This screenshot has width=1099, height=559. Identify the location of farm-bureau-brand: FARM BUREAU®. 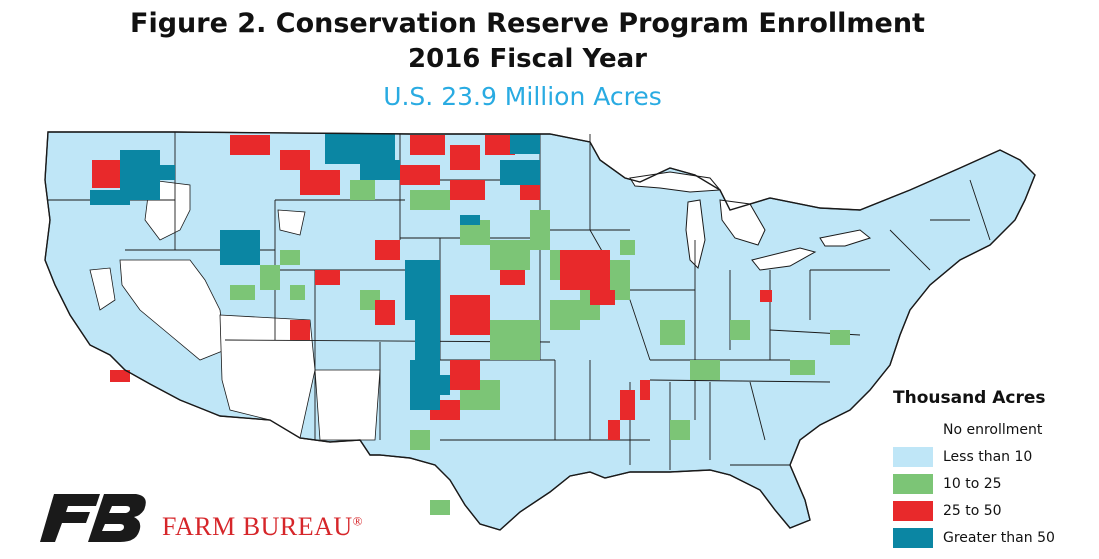
(201, 518).